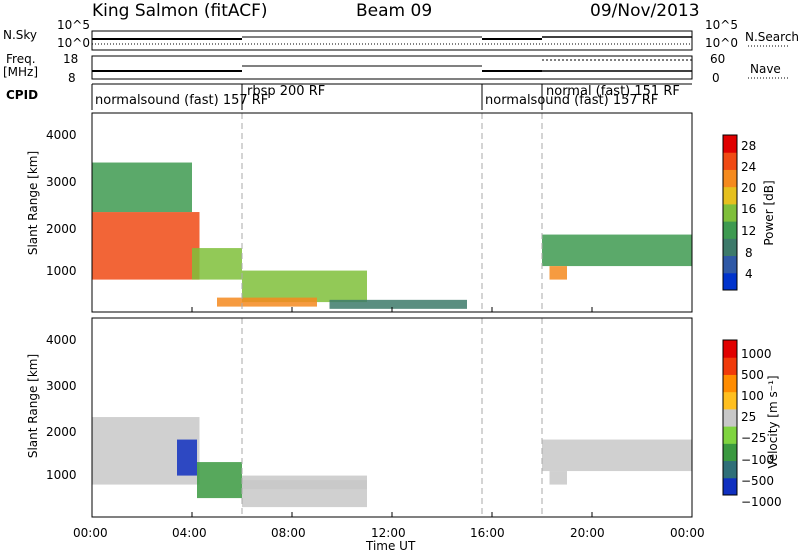 The height and width of the screenshot is (554, 800). What do you see at coordinates (21, 59) in the screenshot?
I see `freq-label: Freq.` at bounding box center [21, 59].